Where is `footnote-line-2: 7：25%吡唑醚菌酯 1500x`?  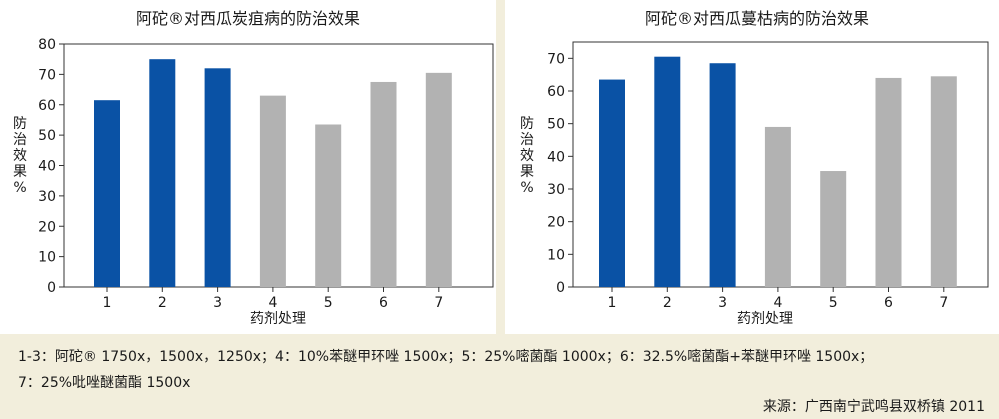
footnote-line-2: 7：25%吡唑醚菌酯 1500x is located at coordinates (104, 383).